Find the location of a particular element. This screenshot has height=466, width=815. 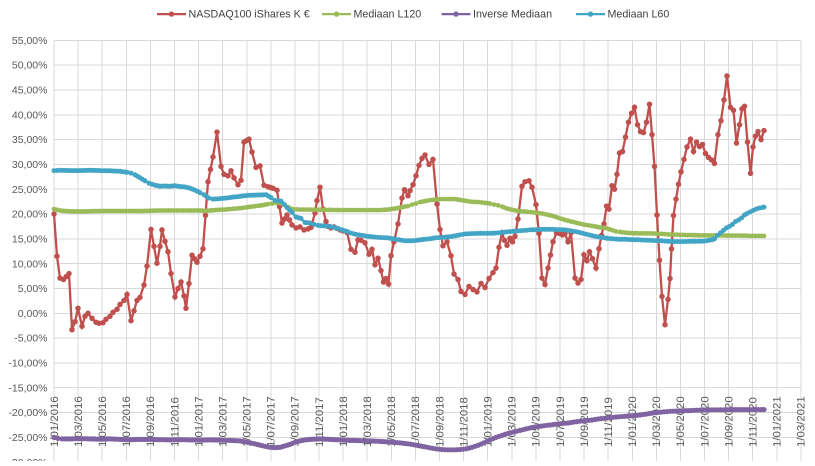

svg-text: 1/01/2021 is located at coordinates (778, 421).